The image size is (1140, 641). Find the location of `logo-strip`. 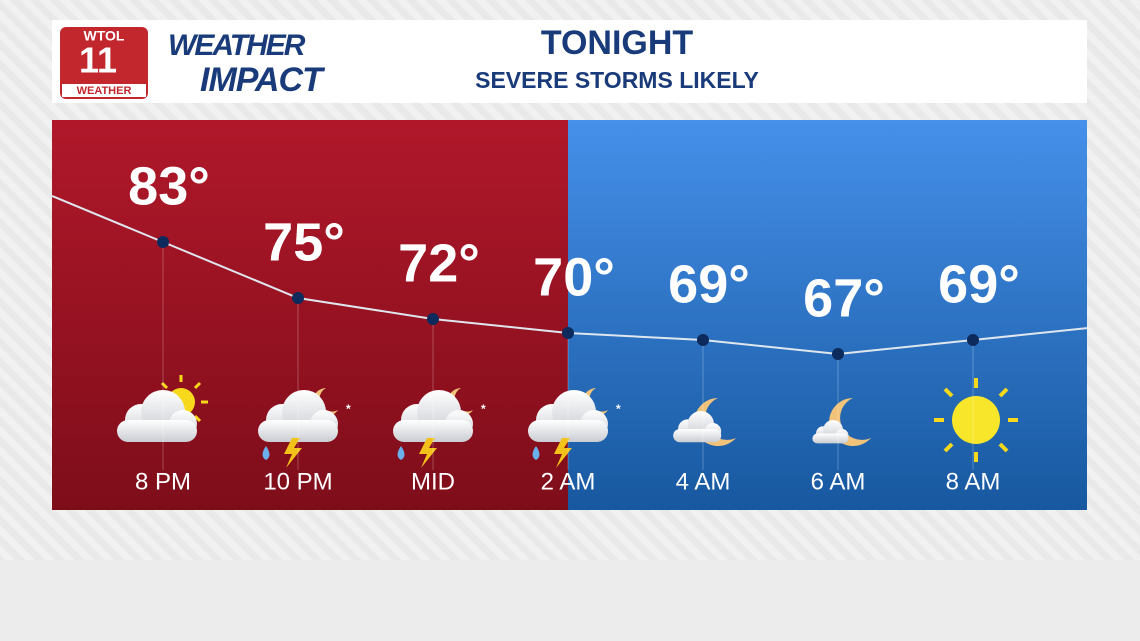

logo-strip is located at coordinates (104, 90).